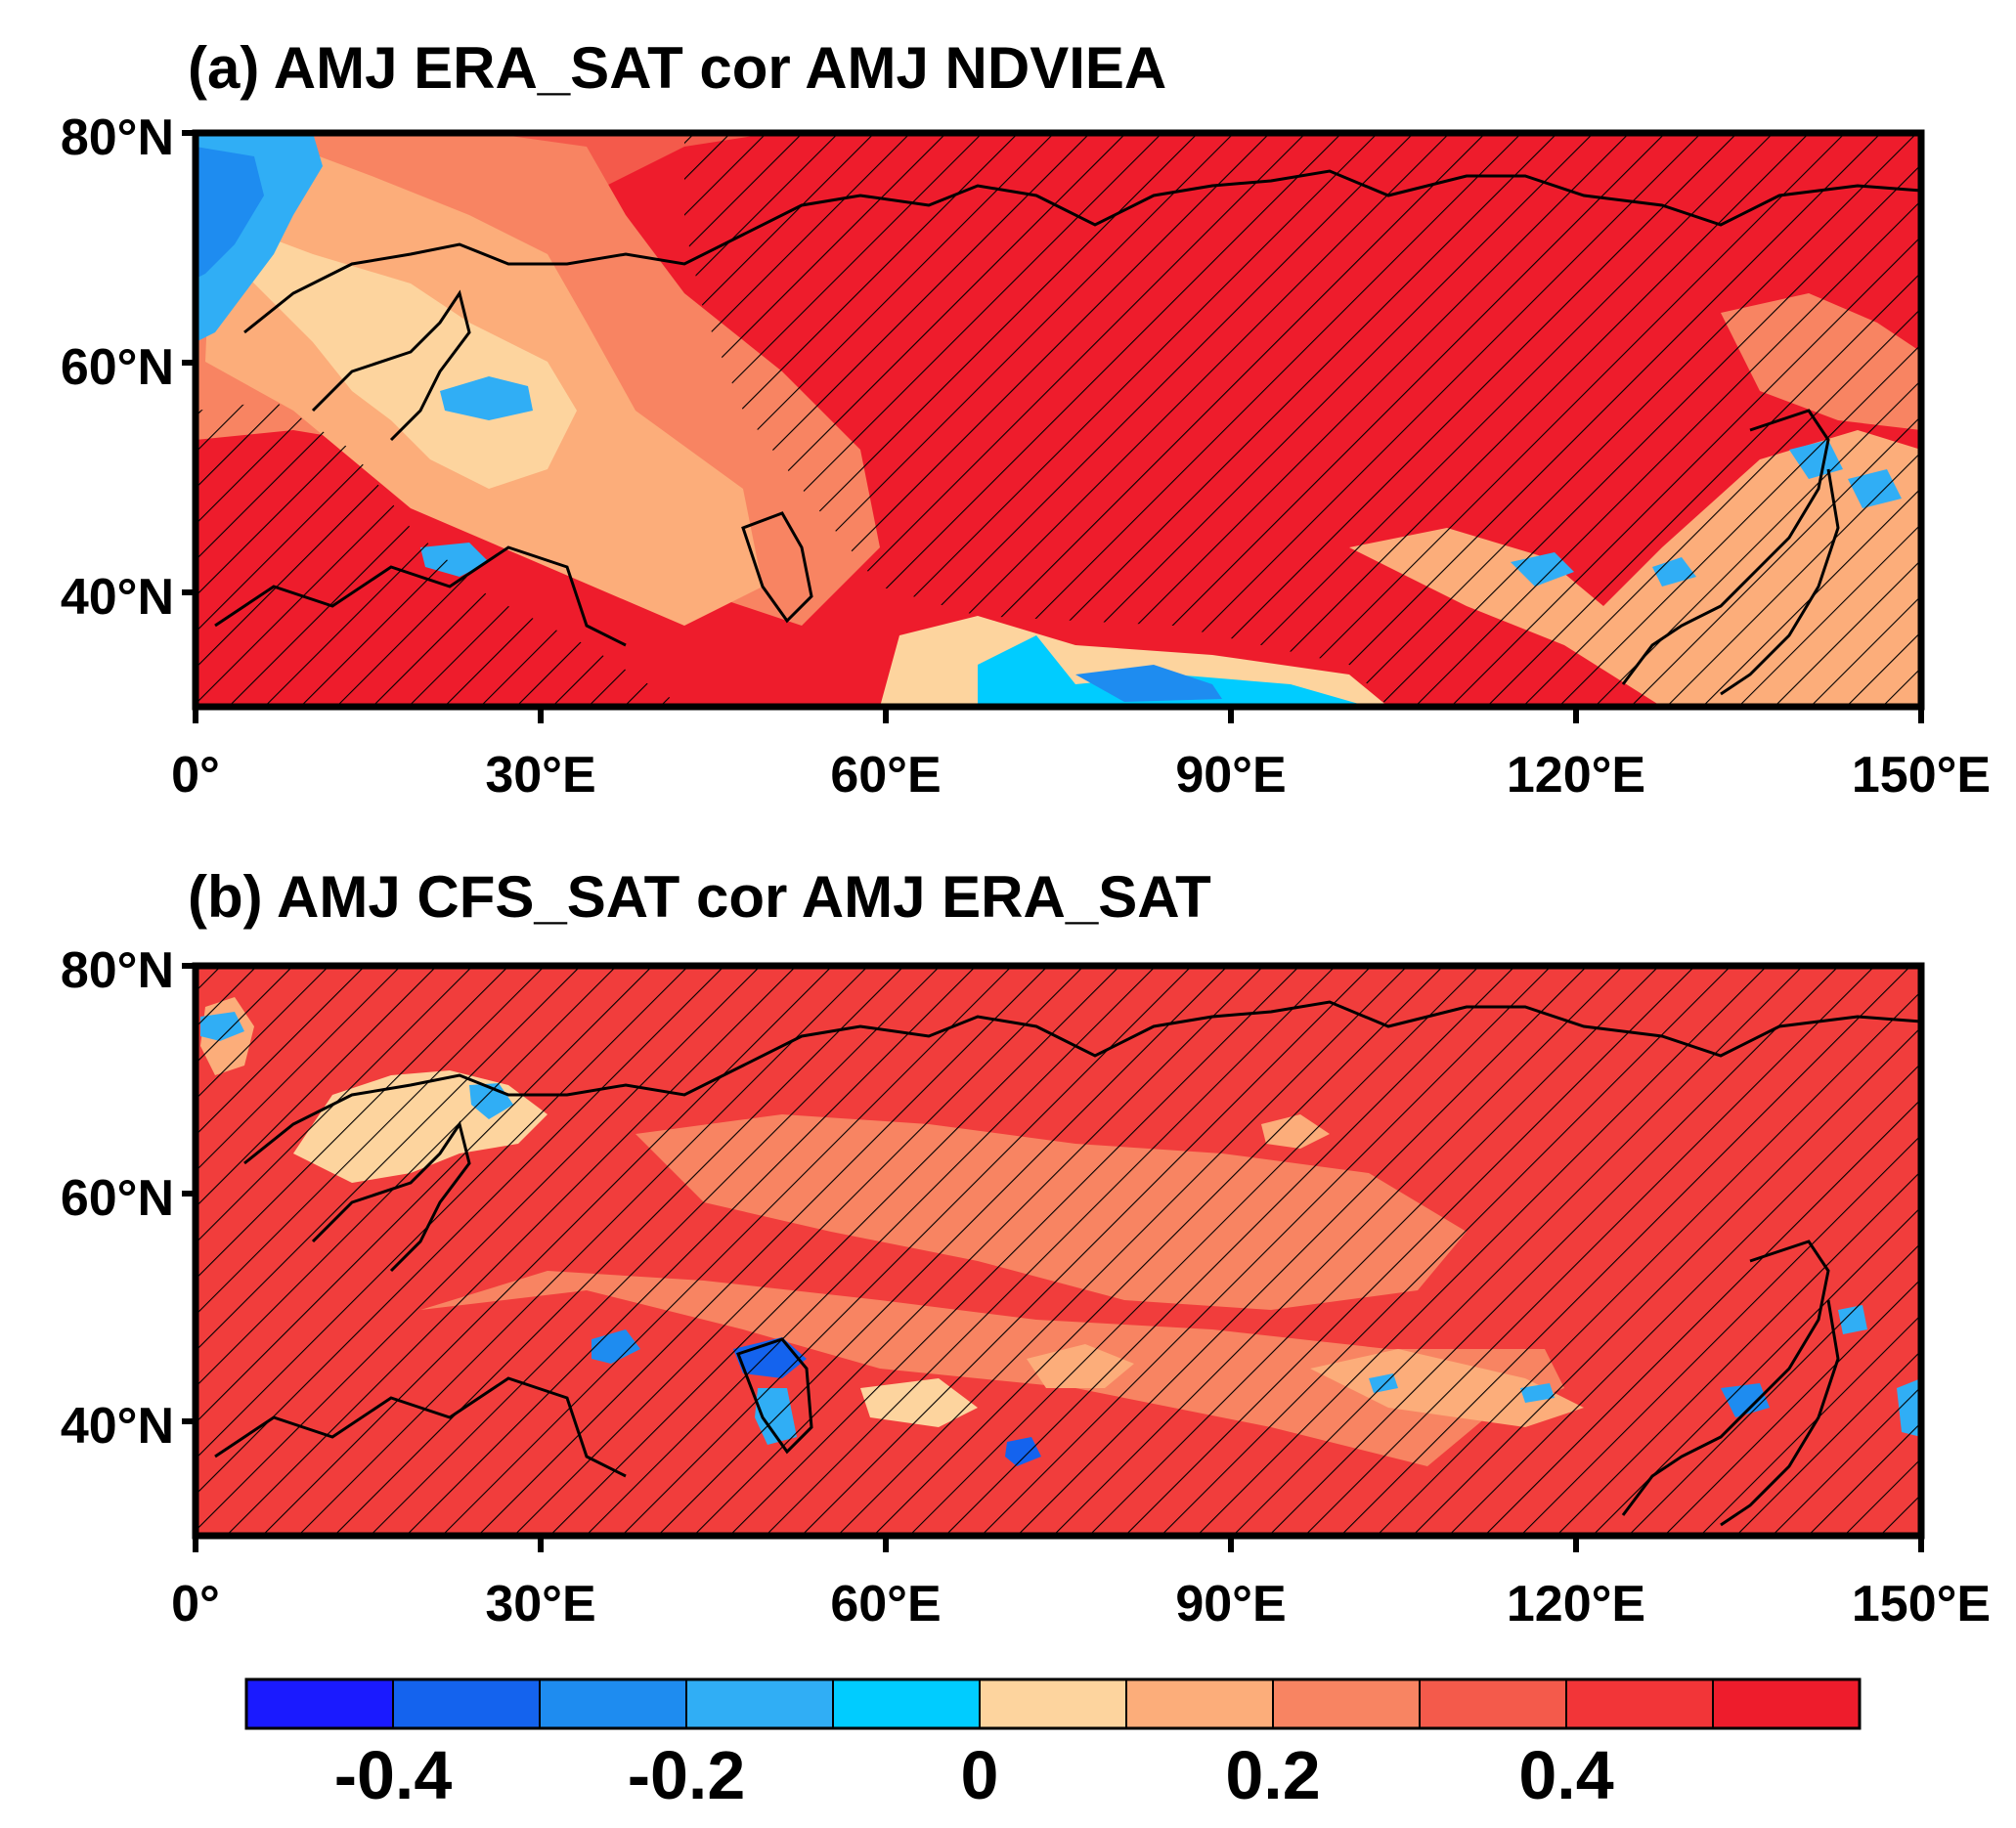  What do you see at coordinates (195, 775) in the screenshot?
I see `panel-a-lon-0: 0°` at bounding box center [195, 775].